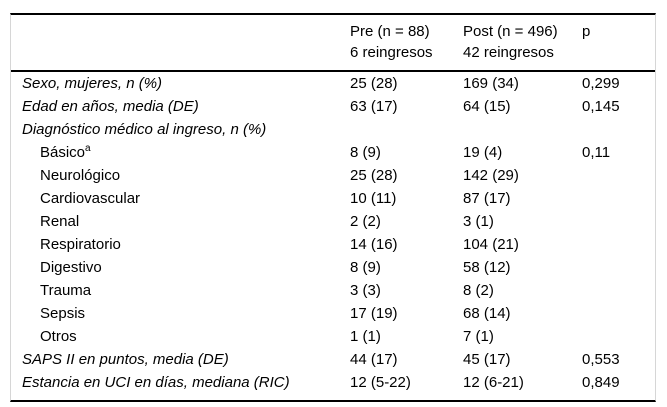 The height and width of the screenshot is (407, 667). Describe the element at coordinates (90, 198) in the screenshot. I see `row-label-text: Cardiovascular` at that location.